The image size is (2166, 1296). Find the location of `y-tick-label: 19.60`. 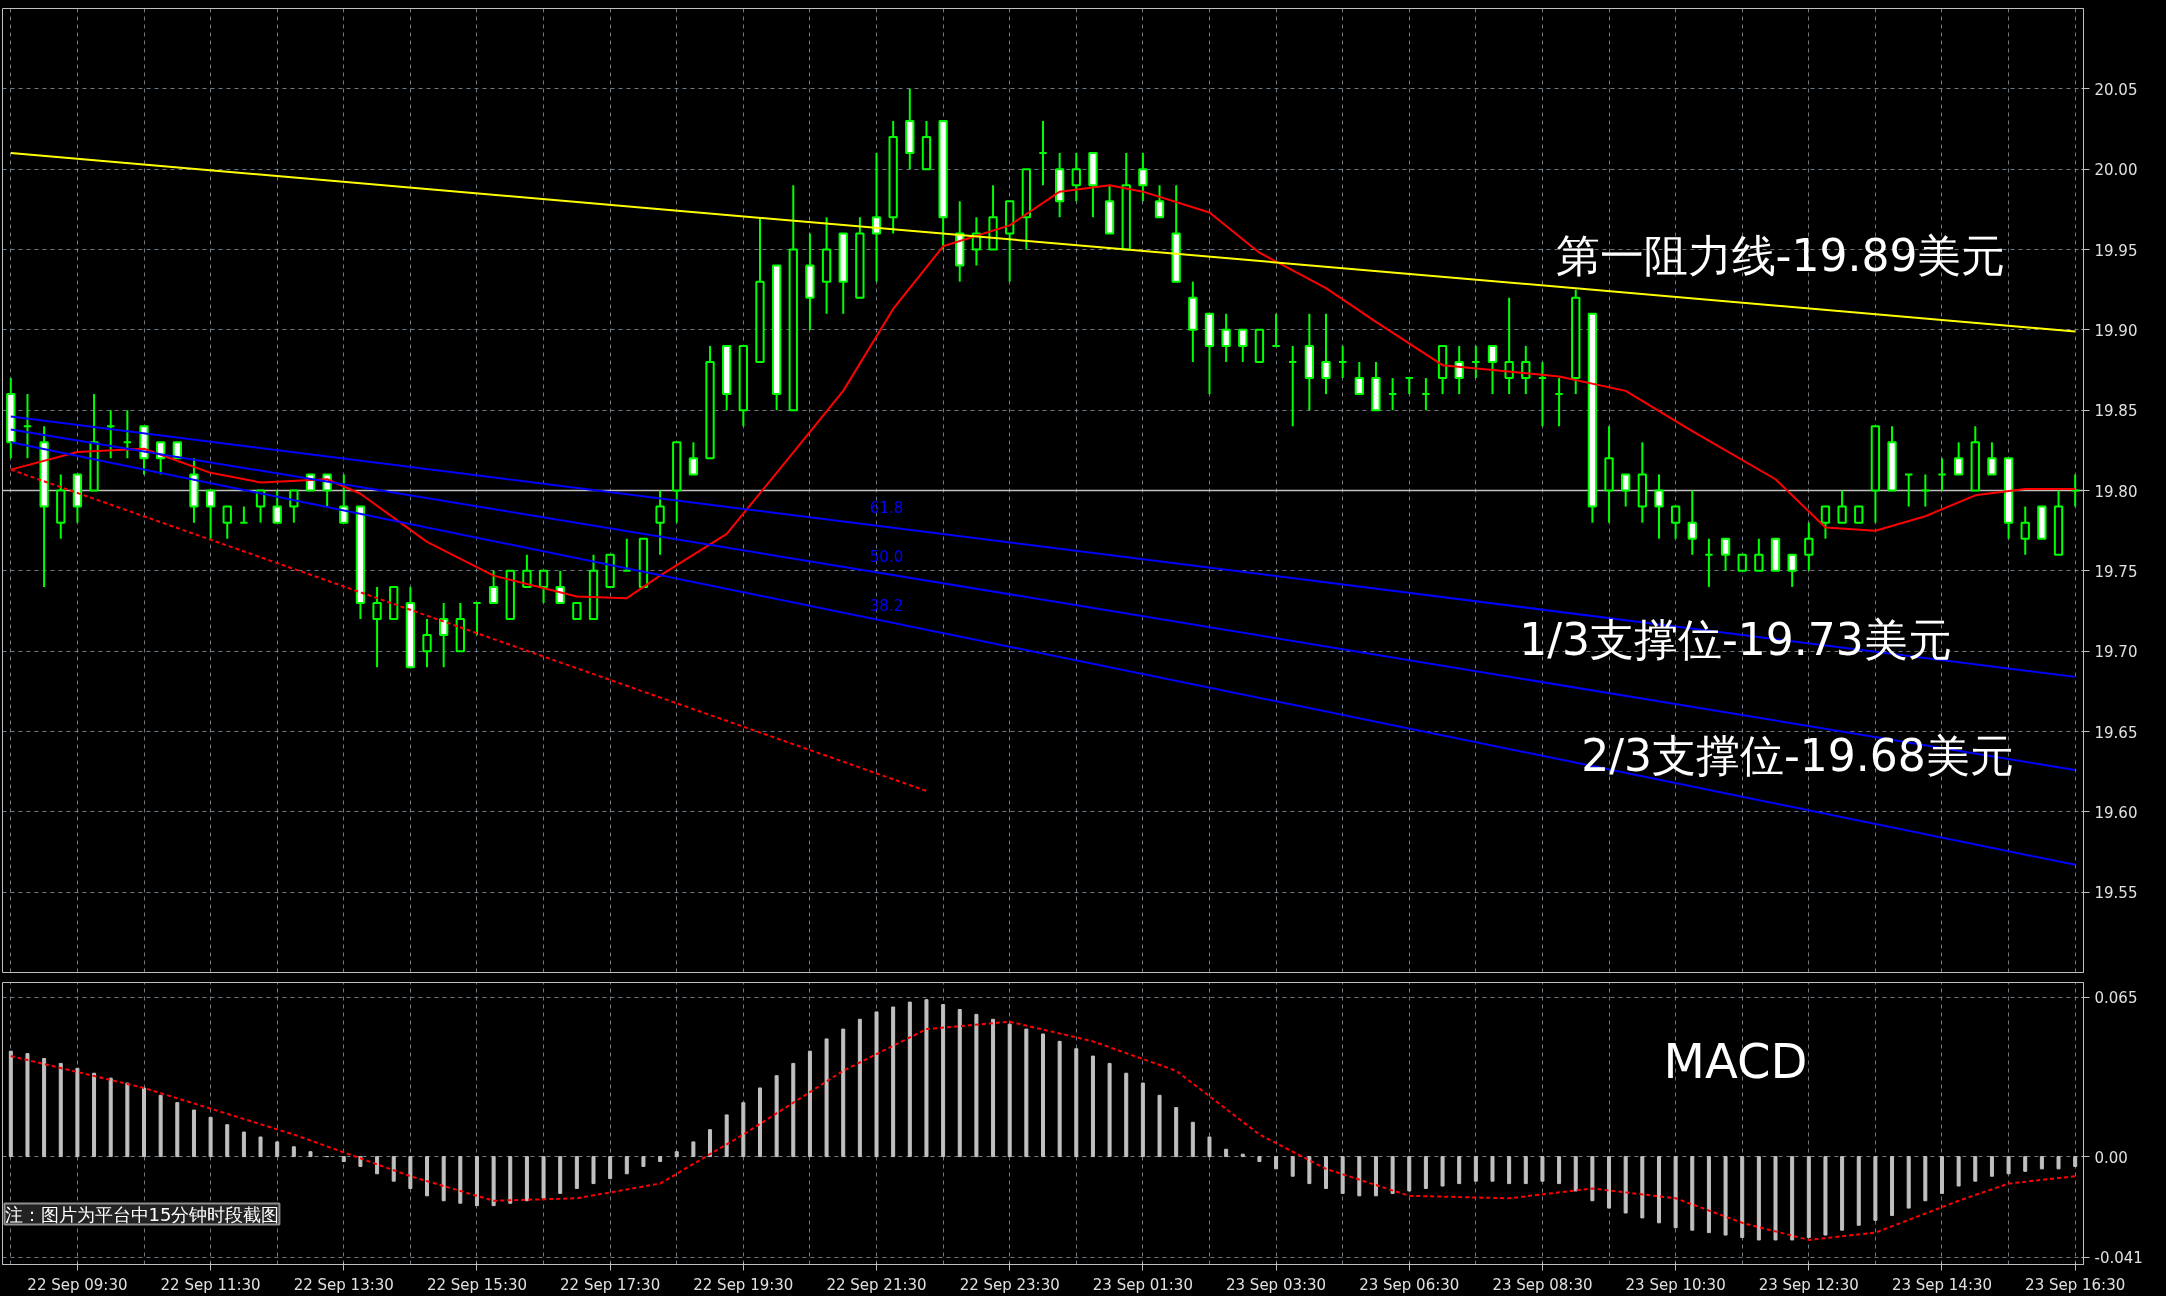

y-tick-label: 19.60 is located at coordinates (2116, 812).